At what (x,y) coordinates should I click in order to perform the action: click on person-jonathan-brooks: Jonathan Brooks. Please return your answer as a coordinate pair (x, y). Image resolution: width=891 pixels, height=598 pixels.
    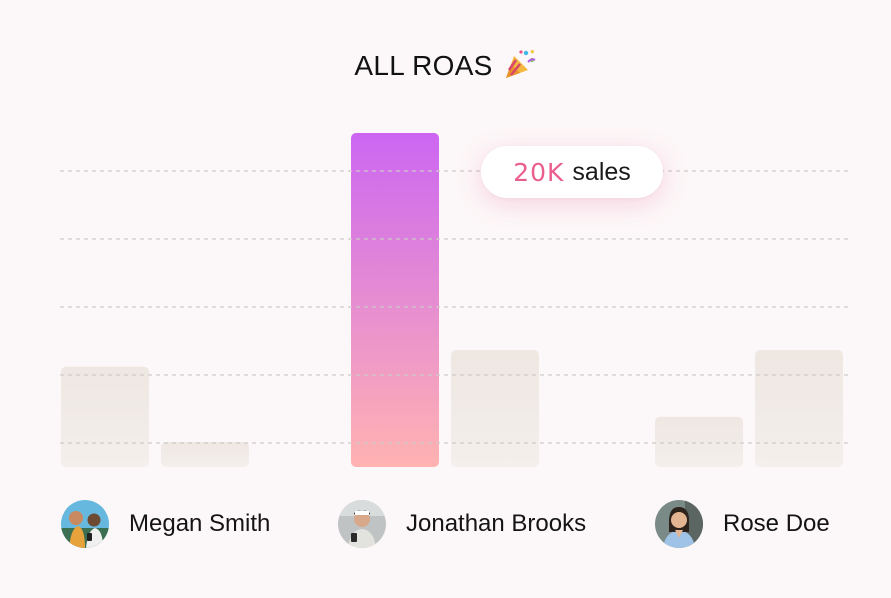
    Looking at the image, I should click on (462, 524).